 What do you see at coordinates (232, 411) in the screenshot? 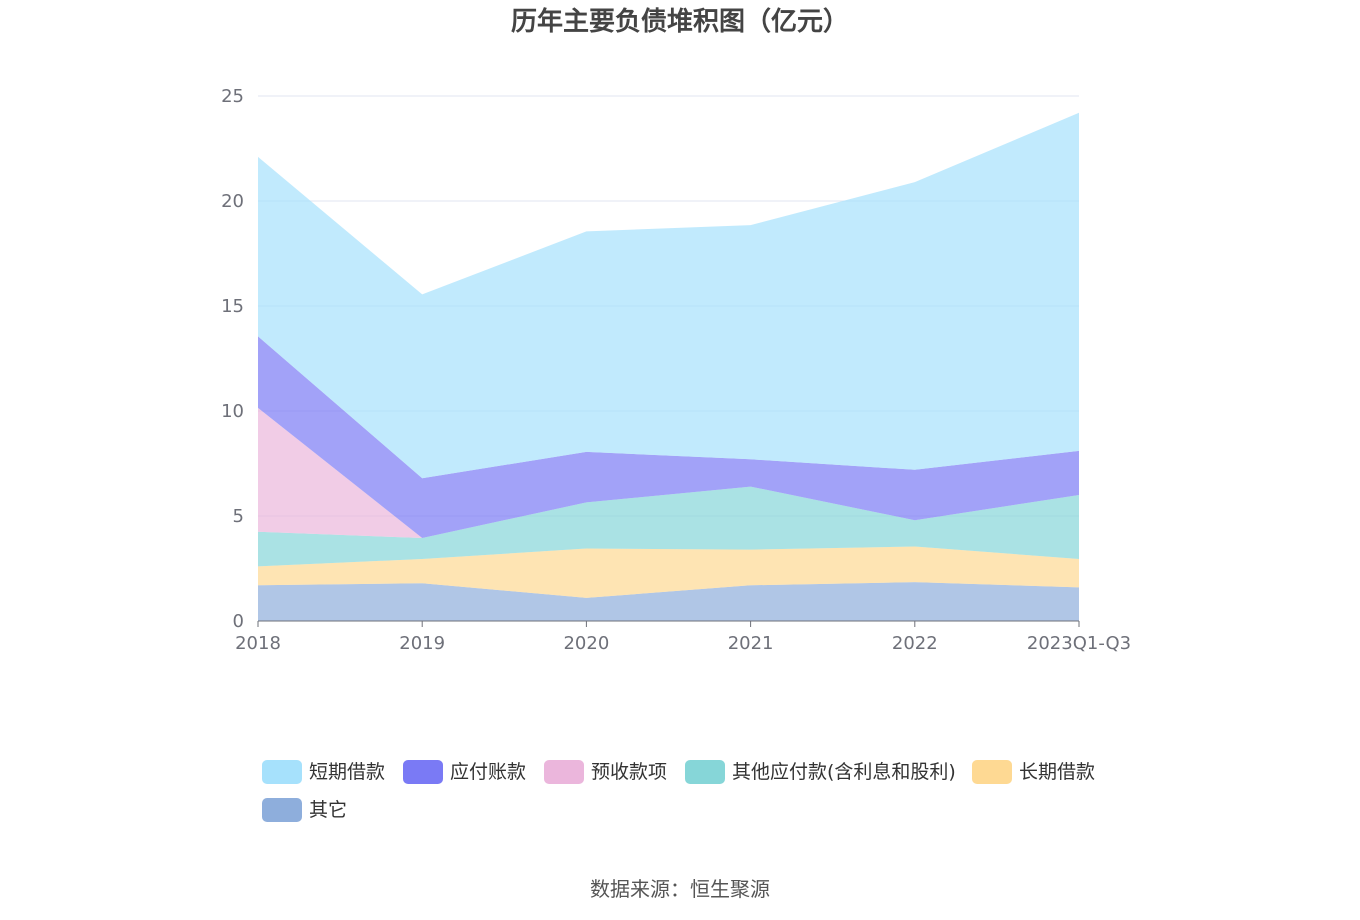
I see `y-tick-label: 10` at bounding box center [232, 411].